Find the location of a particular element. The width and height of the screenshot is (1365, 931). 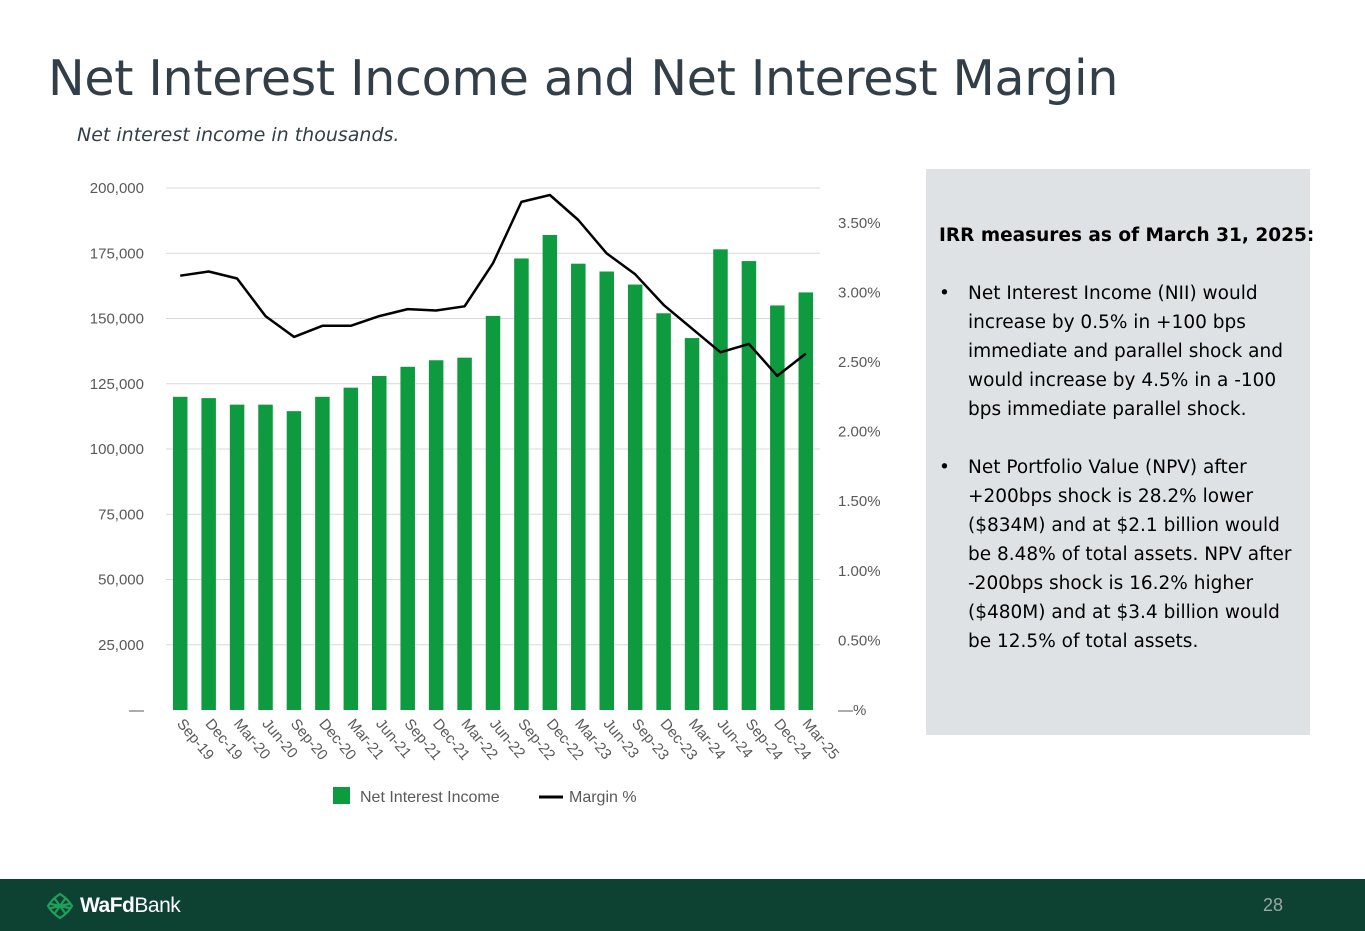

right-tick-label: 0.50% is located at coordinates (859, 640).